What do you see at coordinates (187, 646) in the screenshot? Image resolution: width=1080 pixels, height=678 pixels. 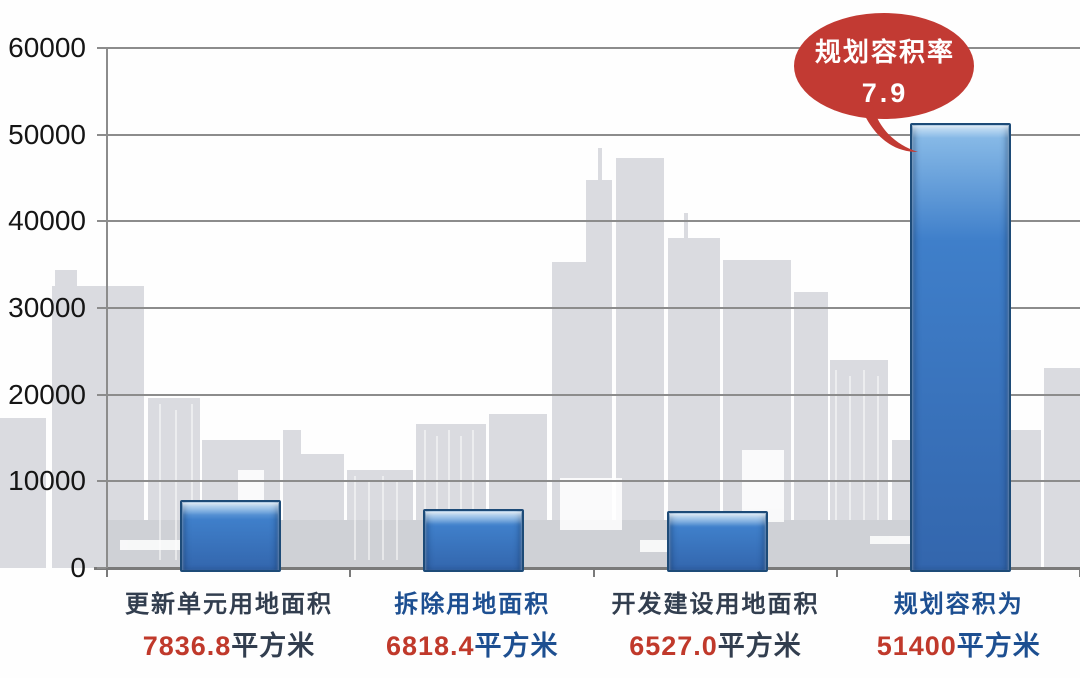 I see `value-number: 7836.8` at bounding box center [187, 646].